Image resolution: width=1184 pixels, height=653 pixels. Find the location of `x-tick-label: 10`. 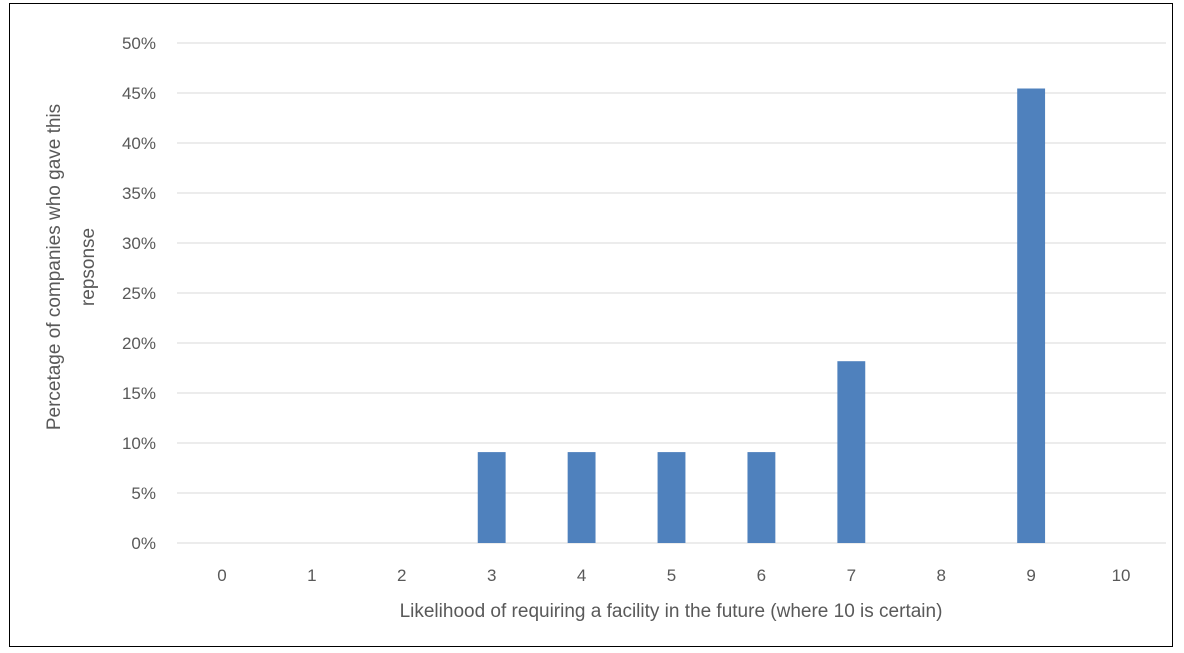

x-tick-label: 10 is located at coordinates (1121, 575).